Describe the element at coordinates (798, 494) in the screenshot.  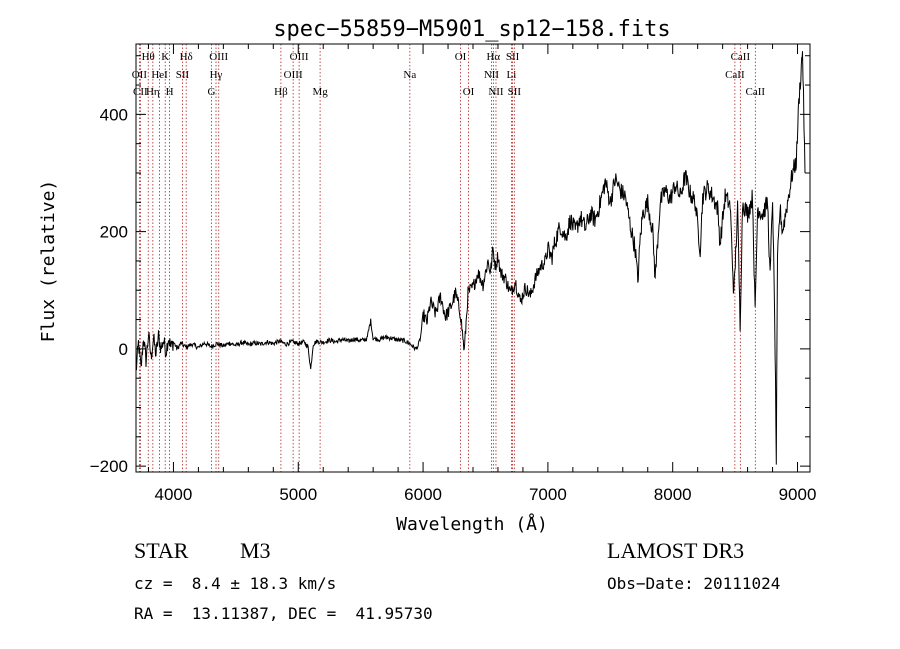
I see `x-tick-label: 9000` at that location.